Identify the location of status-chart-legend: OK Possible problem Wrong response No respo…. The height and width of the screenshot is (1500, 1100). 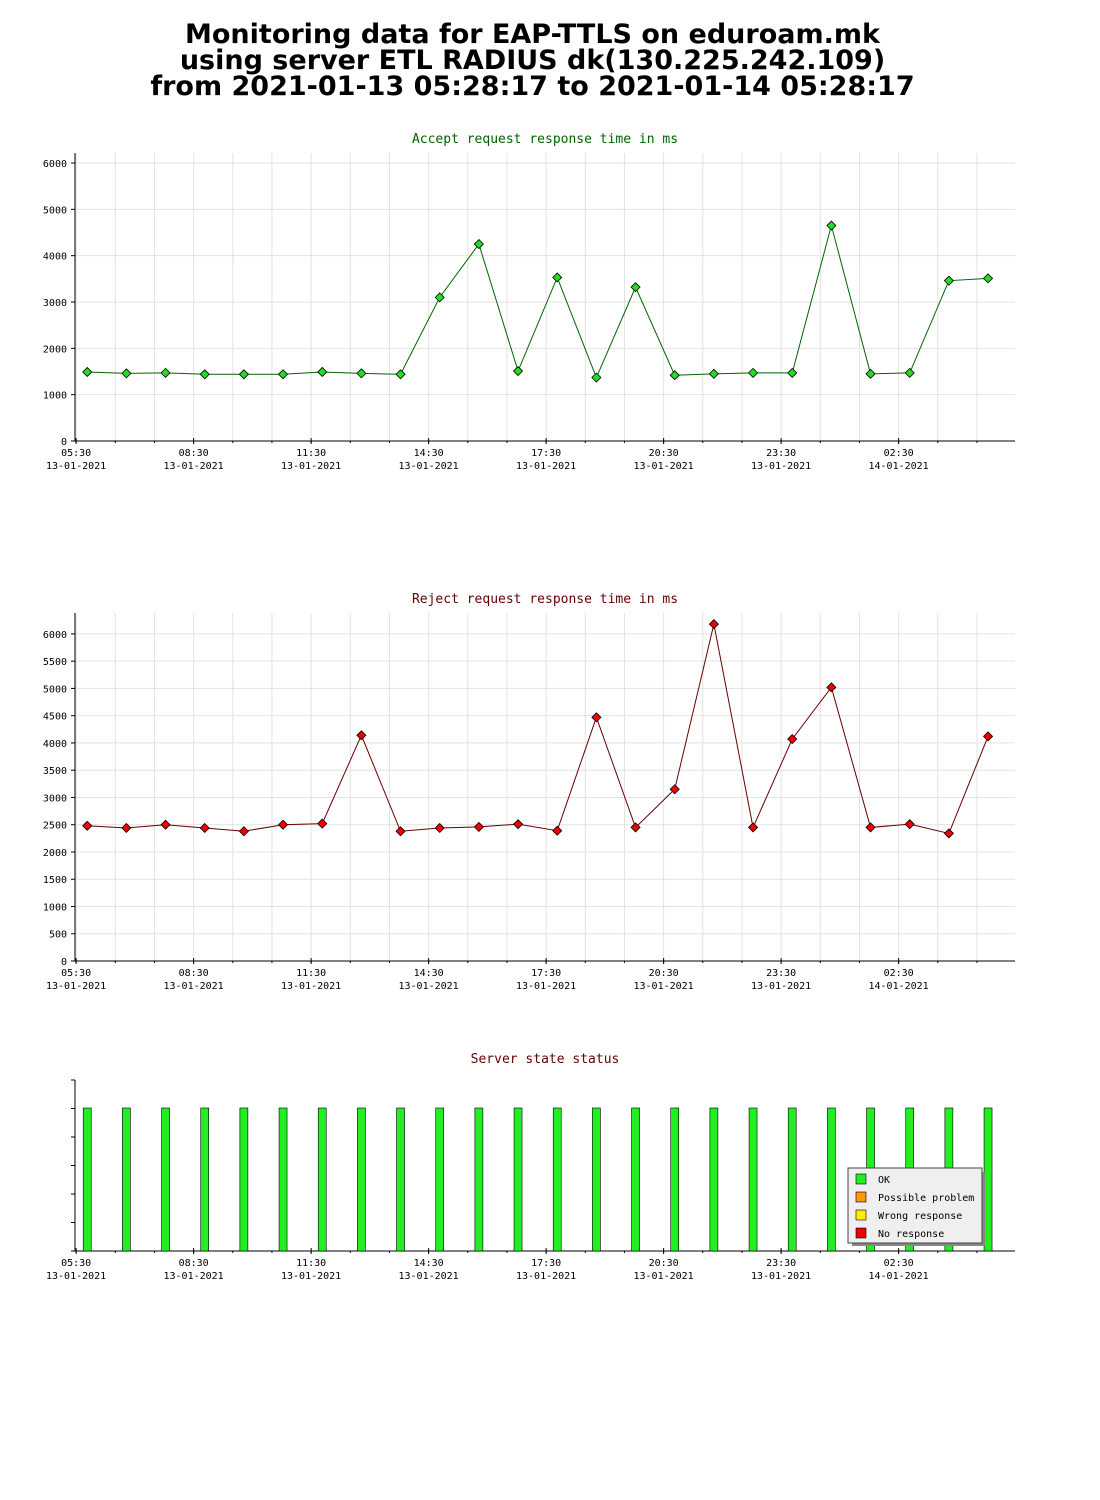
(916, 1206).